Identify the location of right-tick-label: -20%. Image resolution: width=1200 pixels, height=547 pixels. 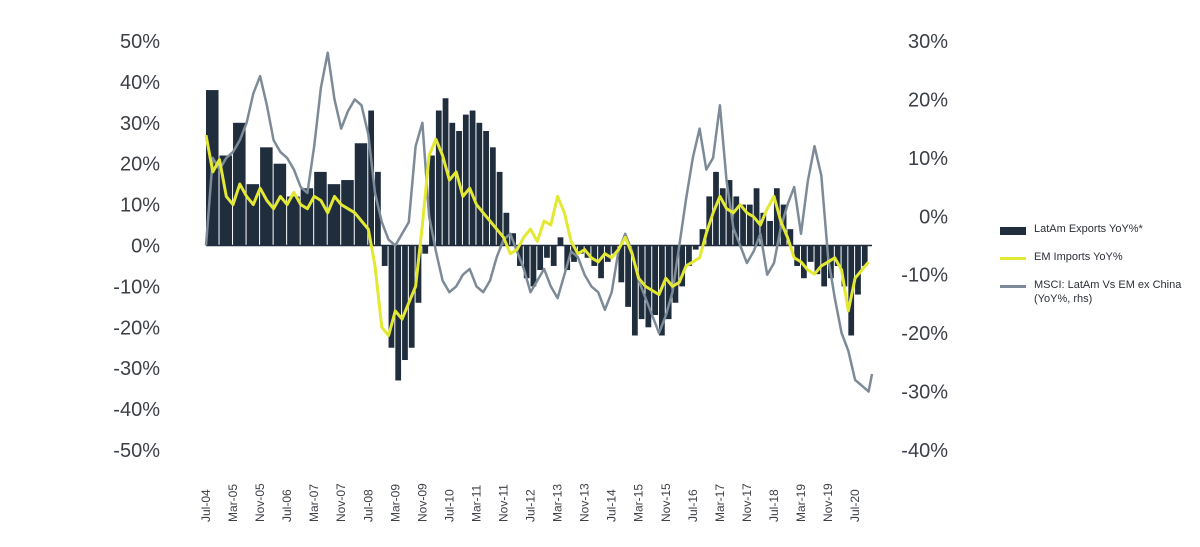
(924, 334).